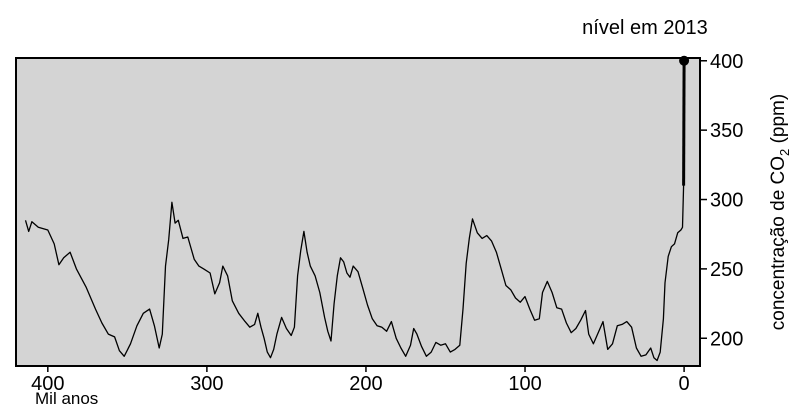 The height and width of the screenshot is (417, 800). What do you see at coordinates (206, 384) in the screenshot?
I see `x-tick-label: 300` at bounding box center [206, 384].